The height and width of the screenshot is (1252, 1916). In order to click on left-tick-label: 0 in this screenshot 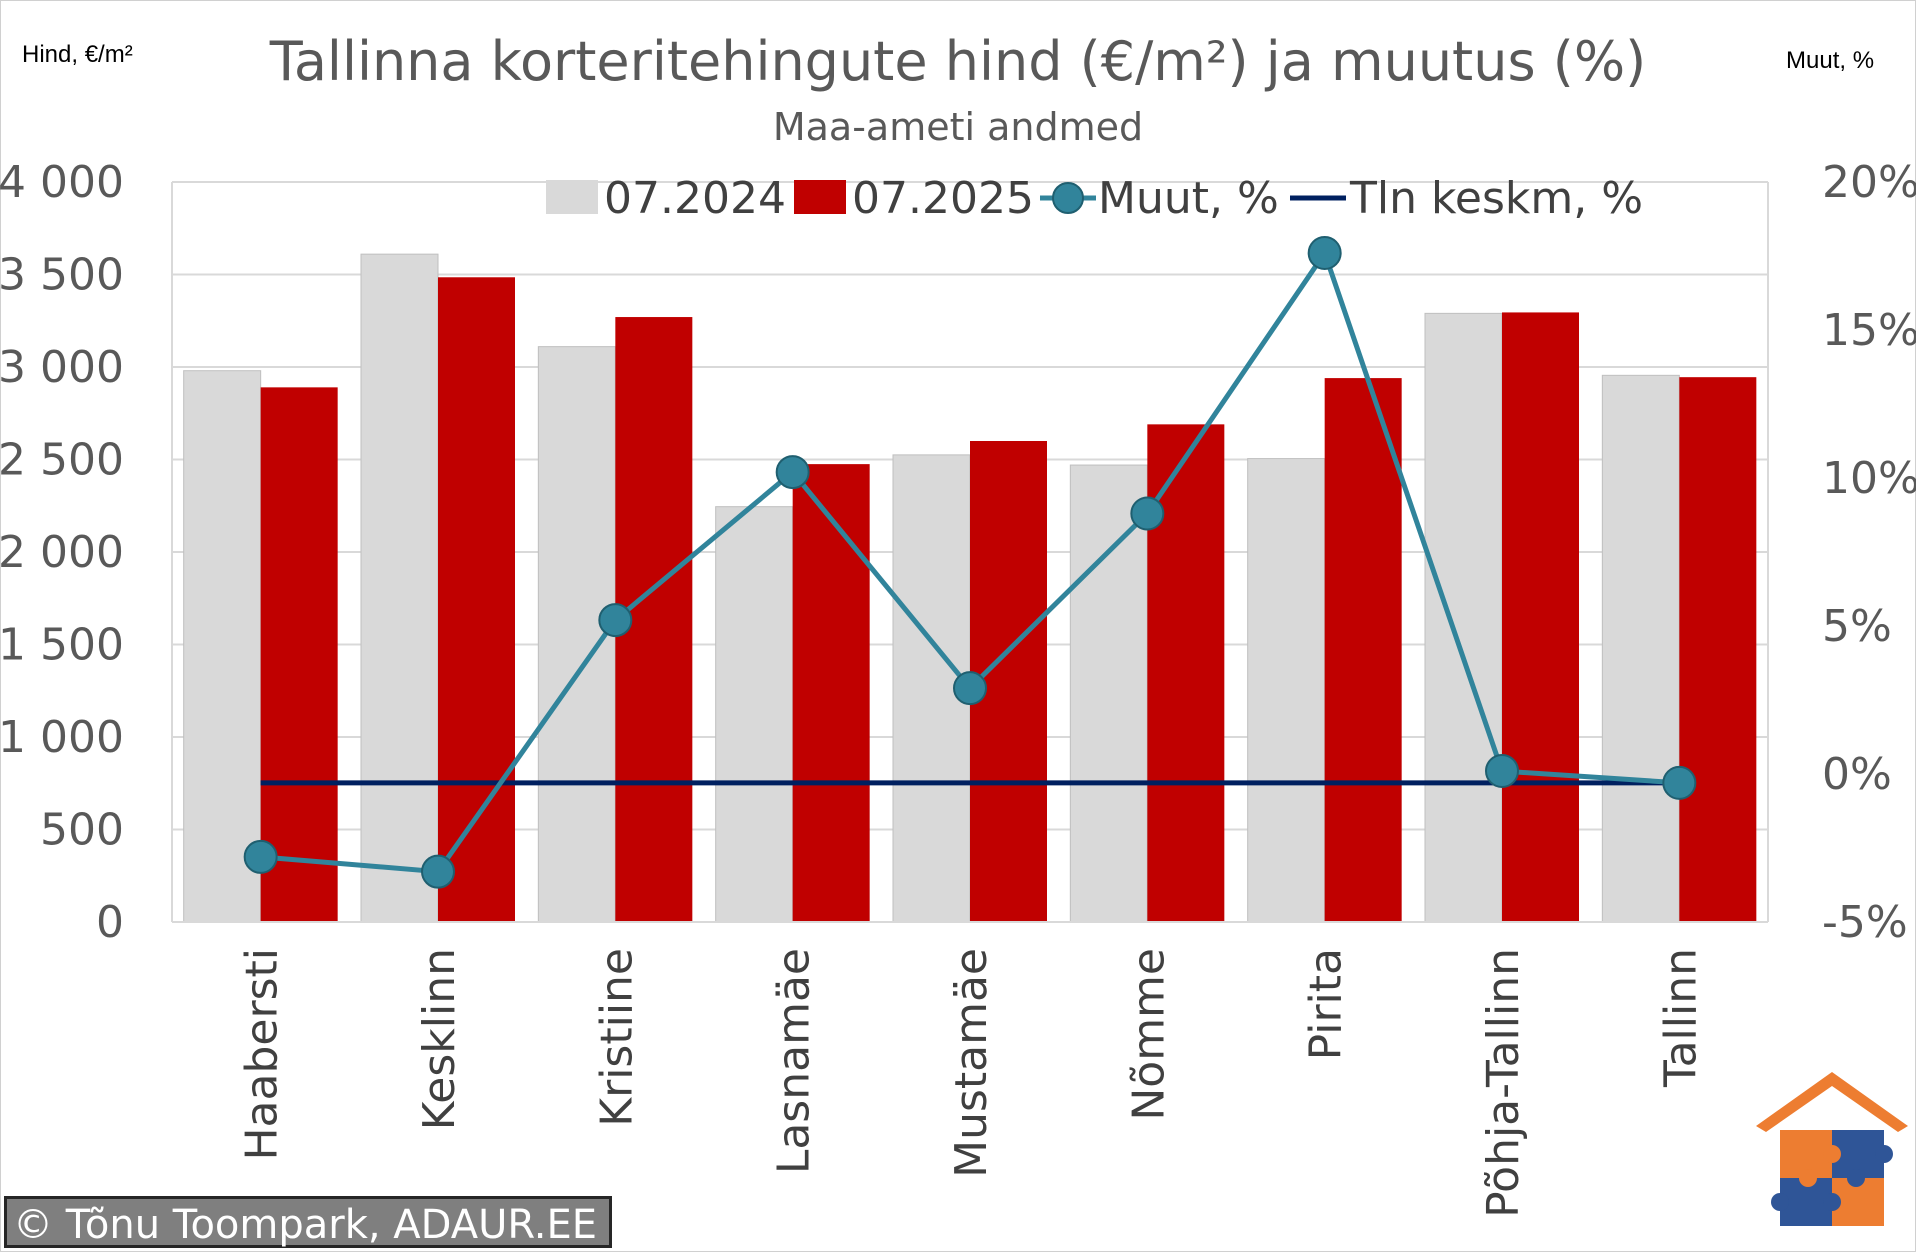, I will do `click(110, 922)`.